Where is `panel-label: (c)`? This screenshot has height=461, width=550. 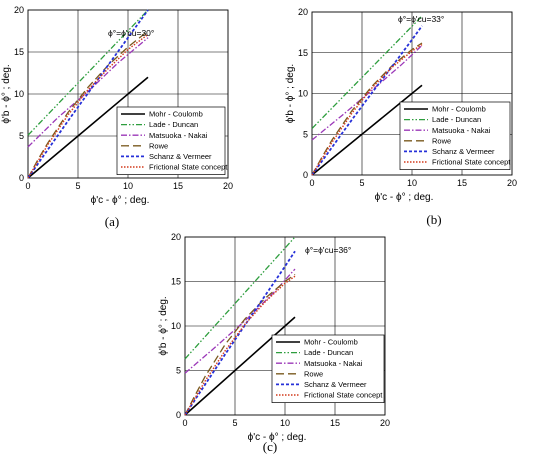
panel-label: (c) is located at coordinates (270, 446).